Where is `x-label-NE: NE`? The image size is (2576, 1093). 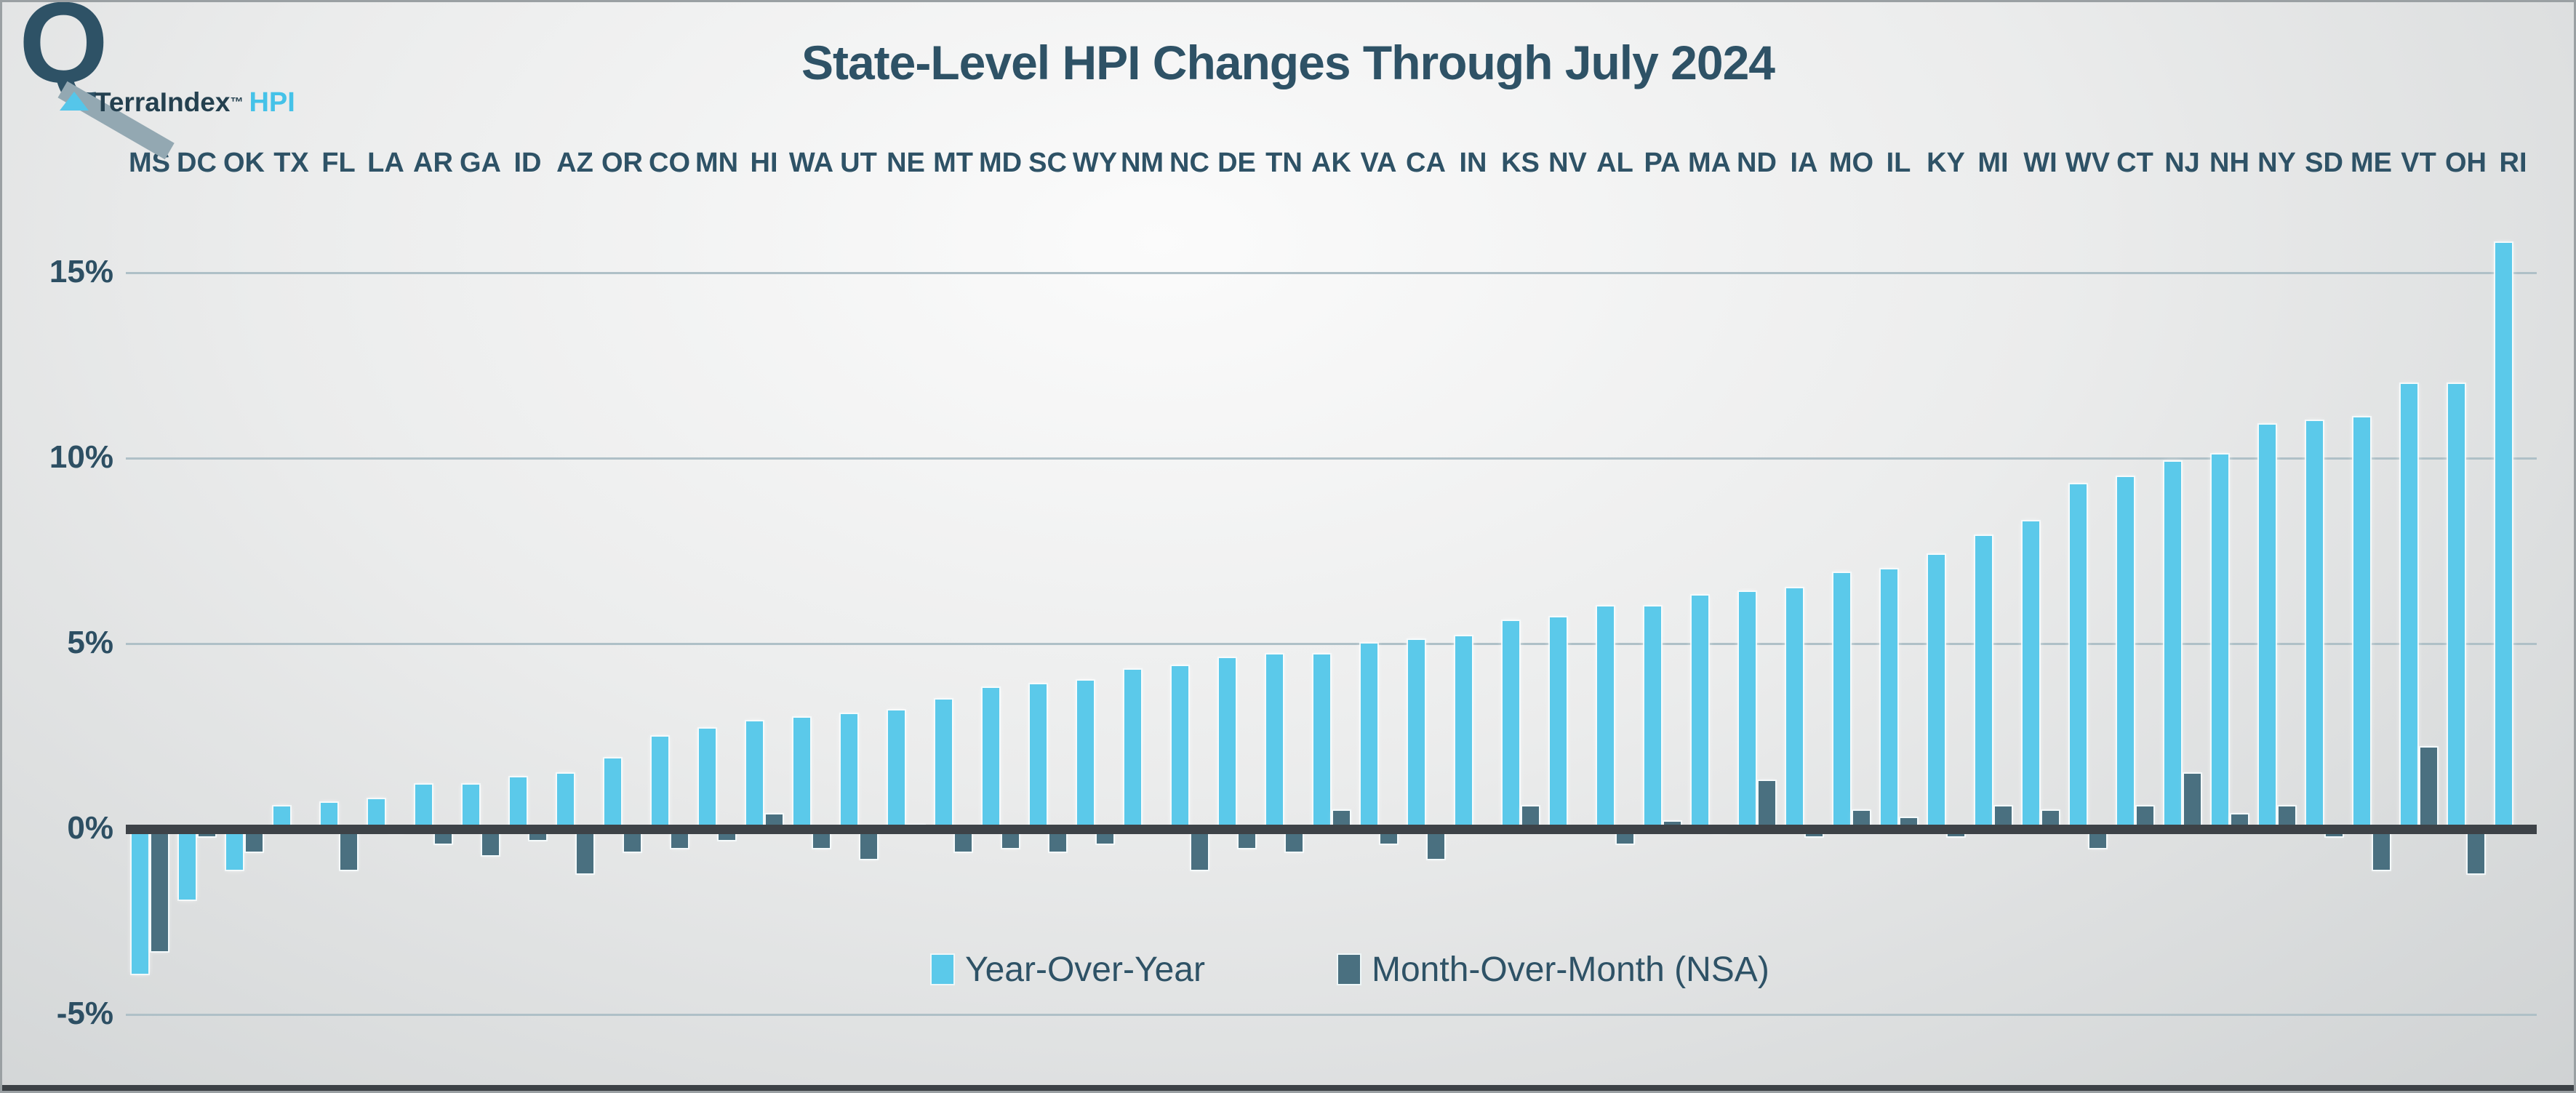
x-label-NE: NE is located at coordinates (906, 163).